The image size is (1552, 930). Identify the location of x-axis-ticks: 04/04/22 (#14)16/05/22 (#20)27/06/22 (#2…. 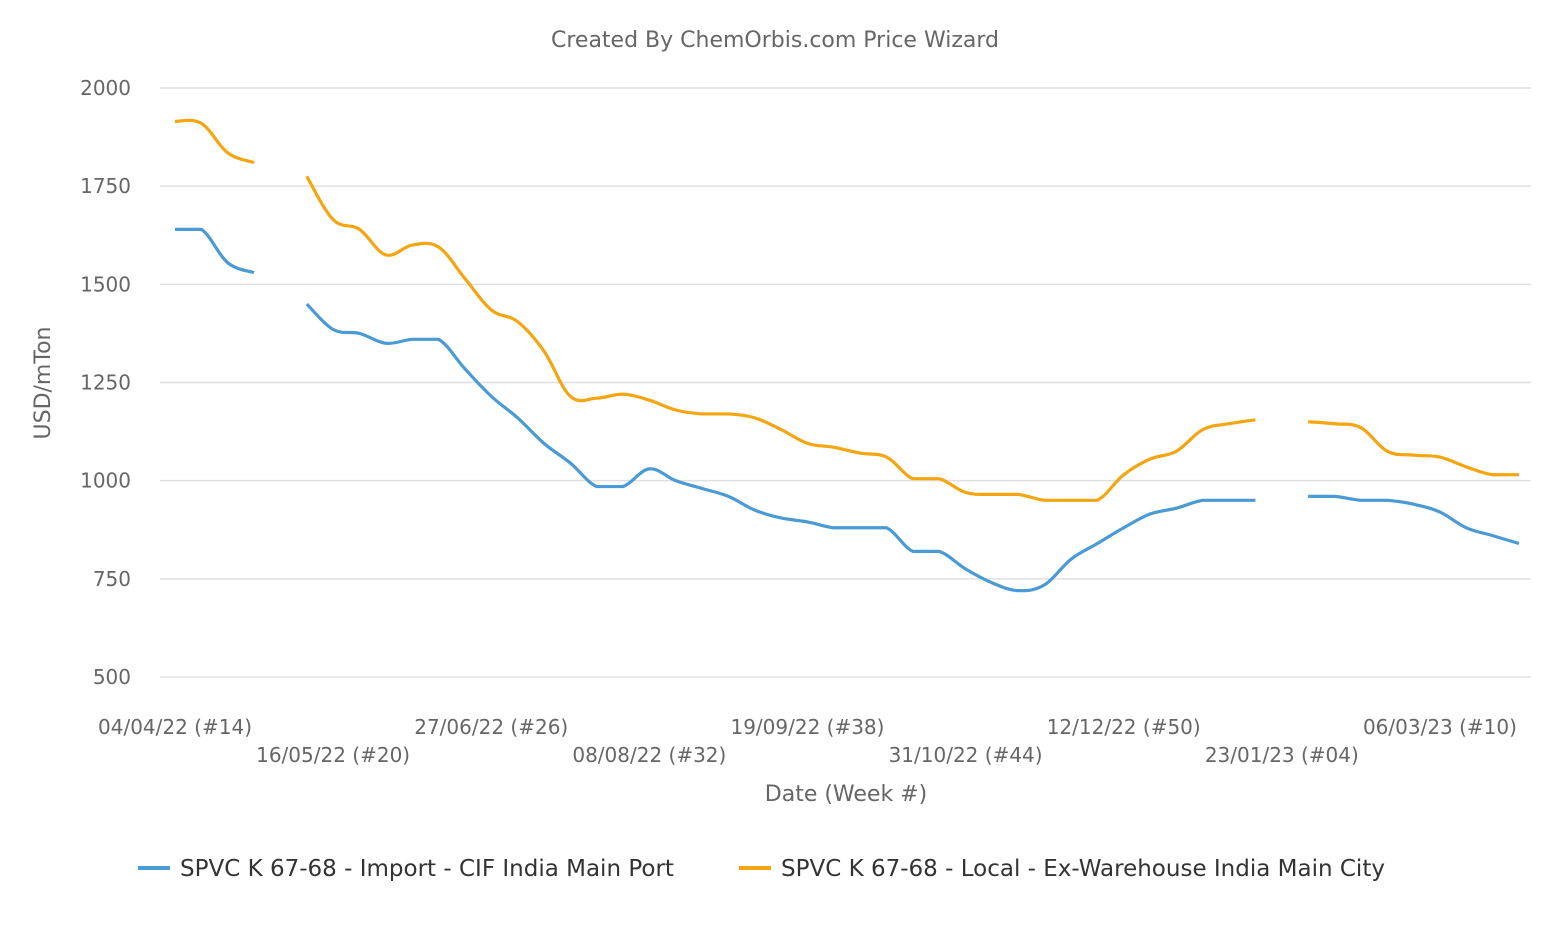
(807, 741).